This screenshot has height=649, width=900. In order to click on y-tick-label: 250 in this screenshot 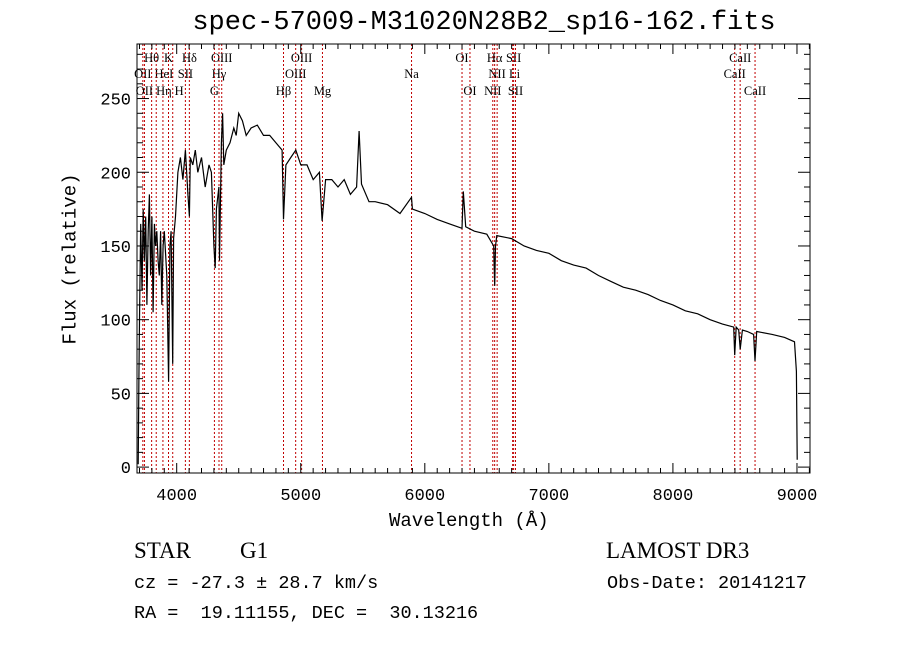, I will do `click(115, 101)`.